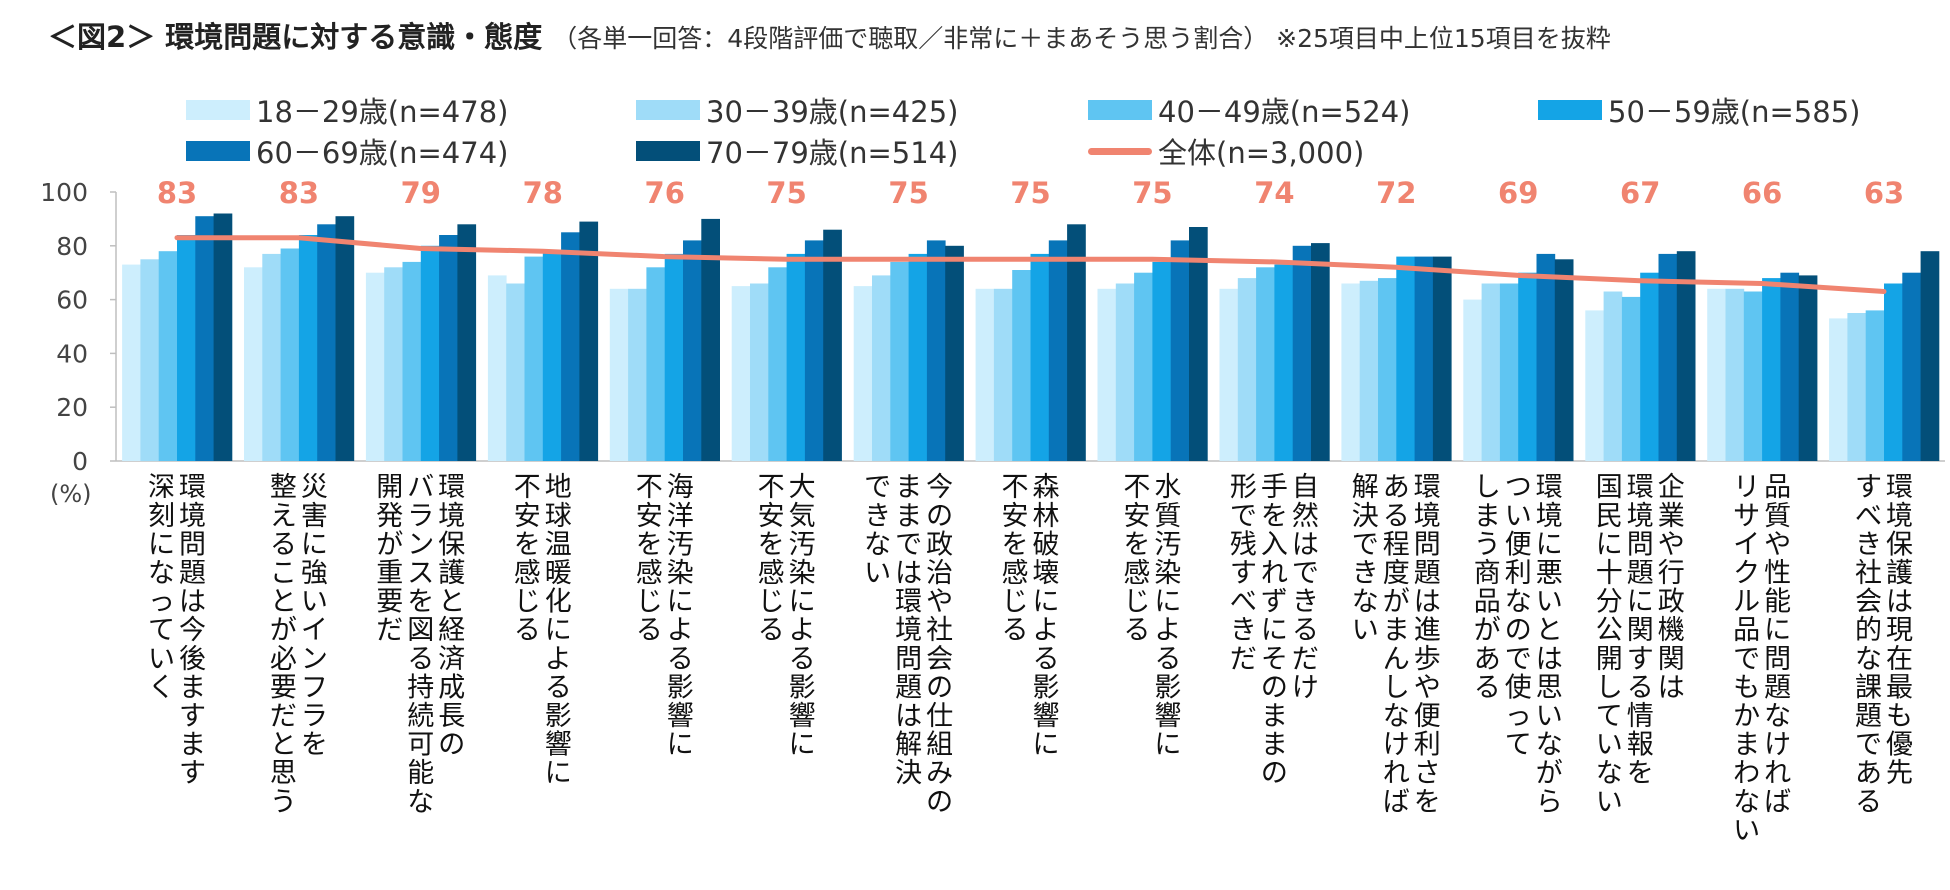  I want to click on category-label-char: 先, so click(1899, 773).